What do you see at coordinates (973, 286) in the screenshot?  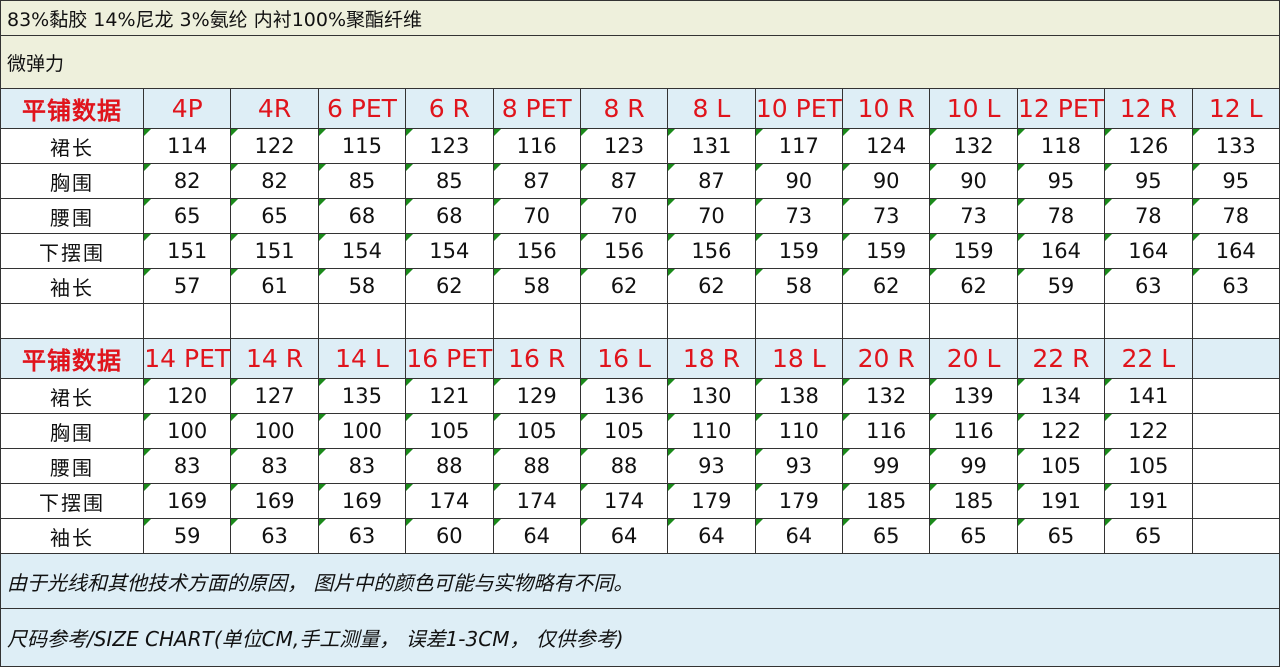 I see `measurement-cell: 62` at bounding box center [973, 286].